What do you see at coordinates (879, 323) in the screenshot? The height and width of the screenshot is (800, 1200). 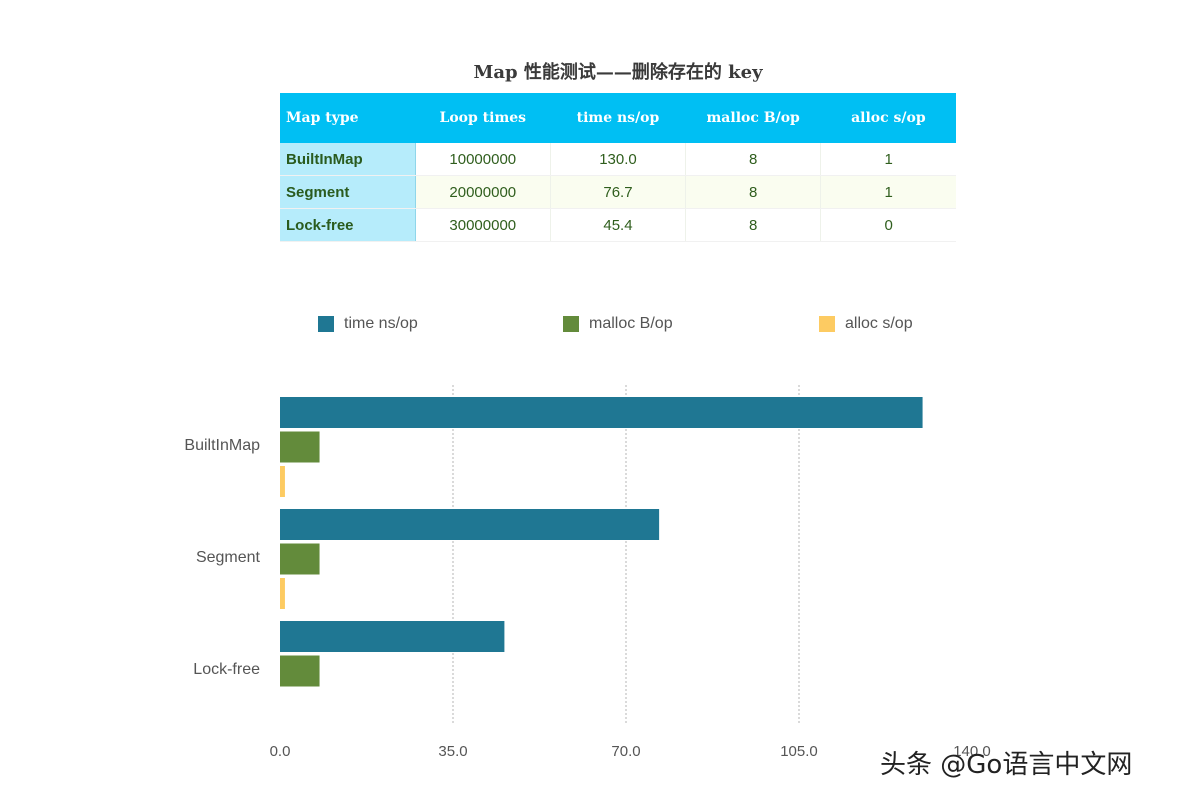 I see `legend-label-alloc: alloc s/op` at bounding box center [879, 323].